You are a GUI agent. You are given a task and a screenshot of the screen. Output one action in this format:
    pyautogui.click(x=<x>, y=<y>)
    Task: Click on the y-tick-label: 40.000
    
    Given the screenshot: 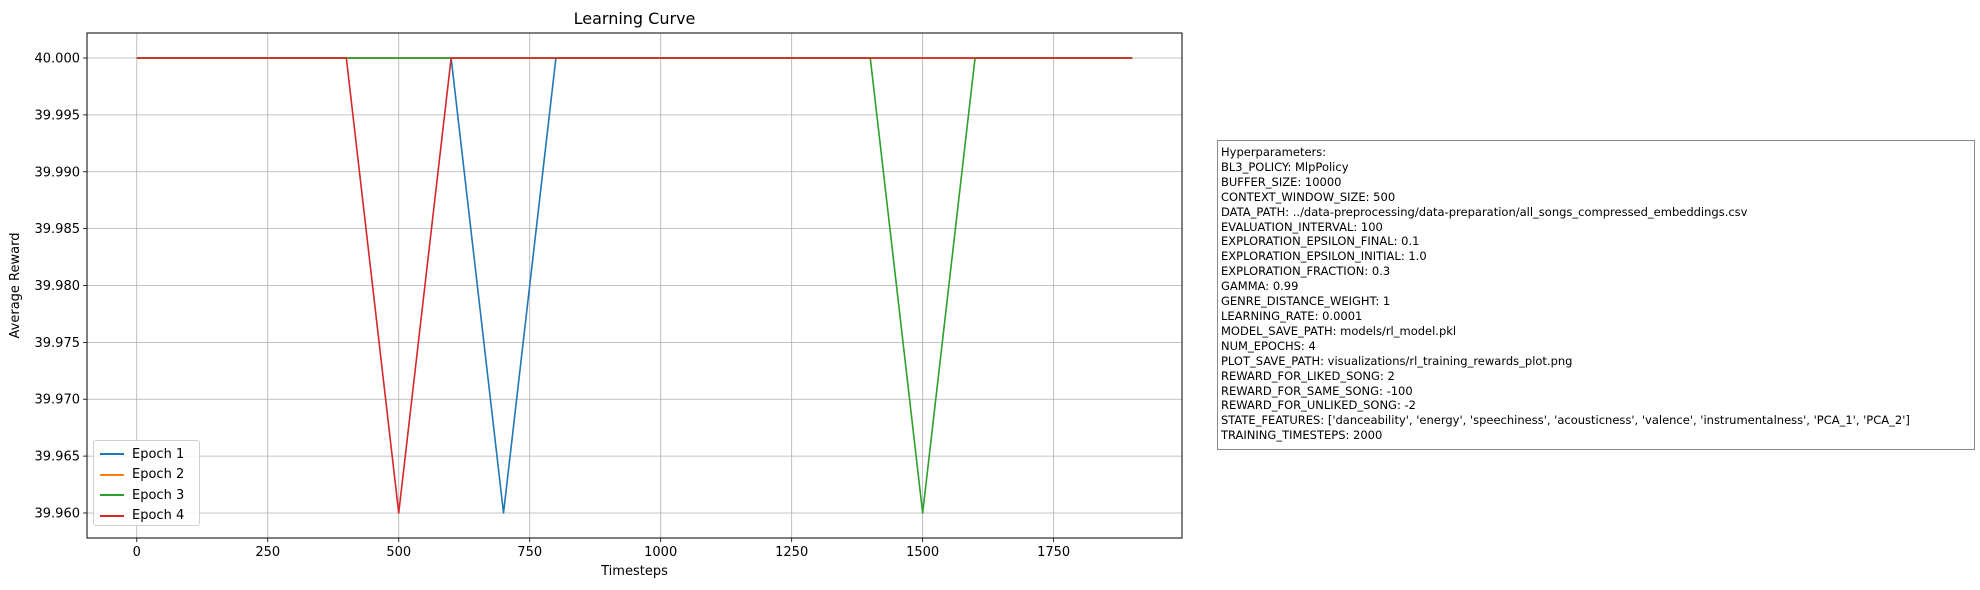 What is the action you would take?
    pyautogui.click(x=58, y=59)
    